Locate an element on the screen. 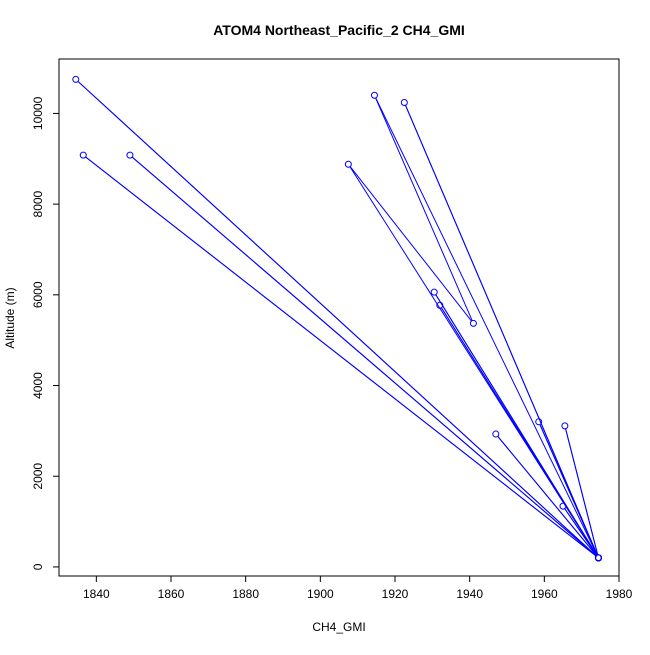 The image size is (650, 655). x-axis: 1840 1860 1880 1900 1920 1940 1960 1980 is located at coordinates (358, 588).